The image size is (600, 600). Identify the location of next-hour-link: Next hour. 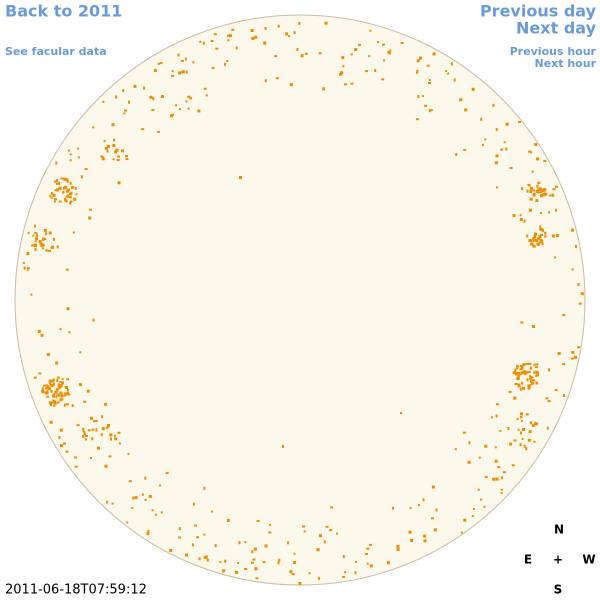
(566, 63).